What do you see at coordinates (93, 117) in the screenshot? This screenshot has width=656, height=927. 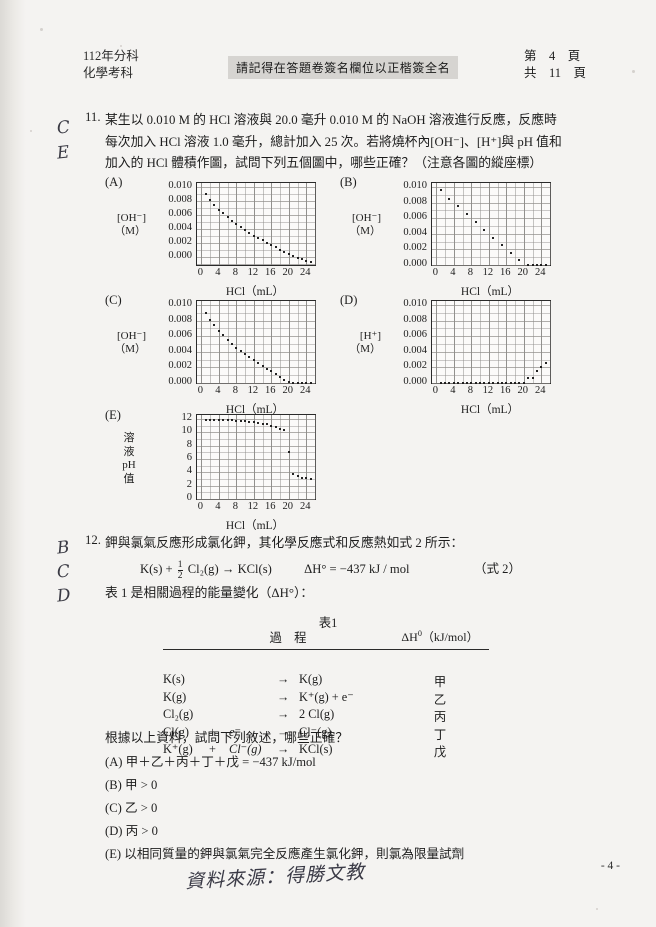 I see `question-11-number: 11.` at bounding box center [93, 117].